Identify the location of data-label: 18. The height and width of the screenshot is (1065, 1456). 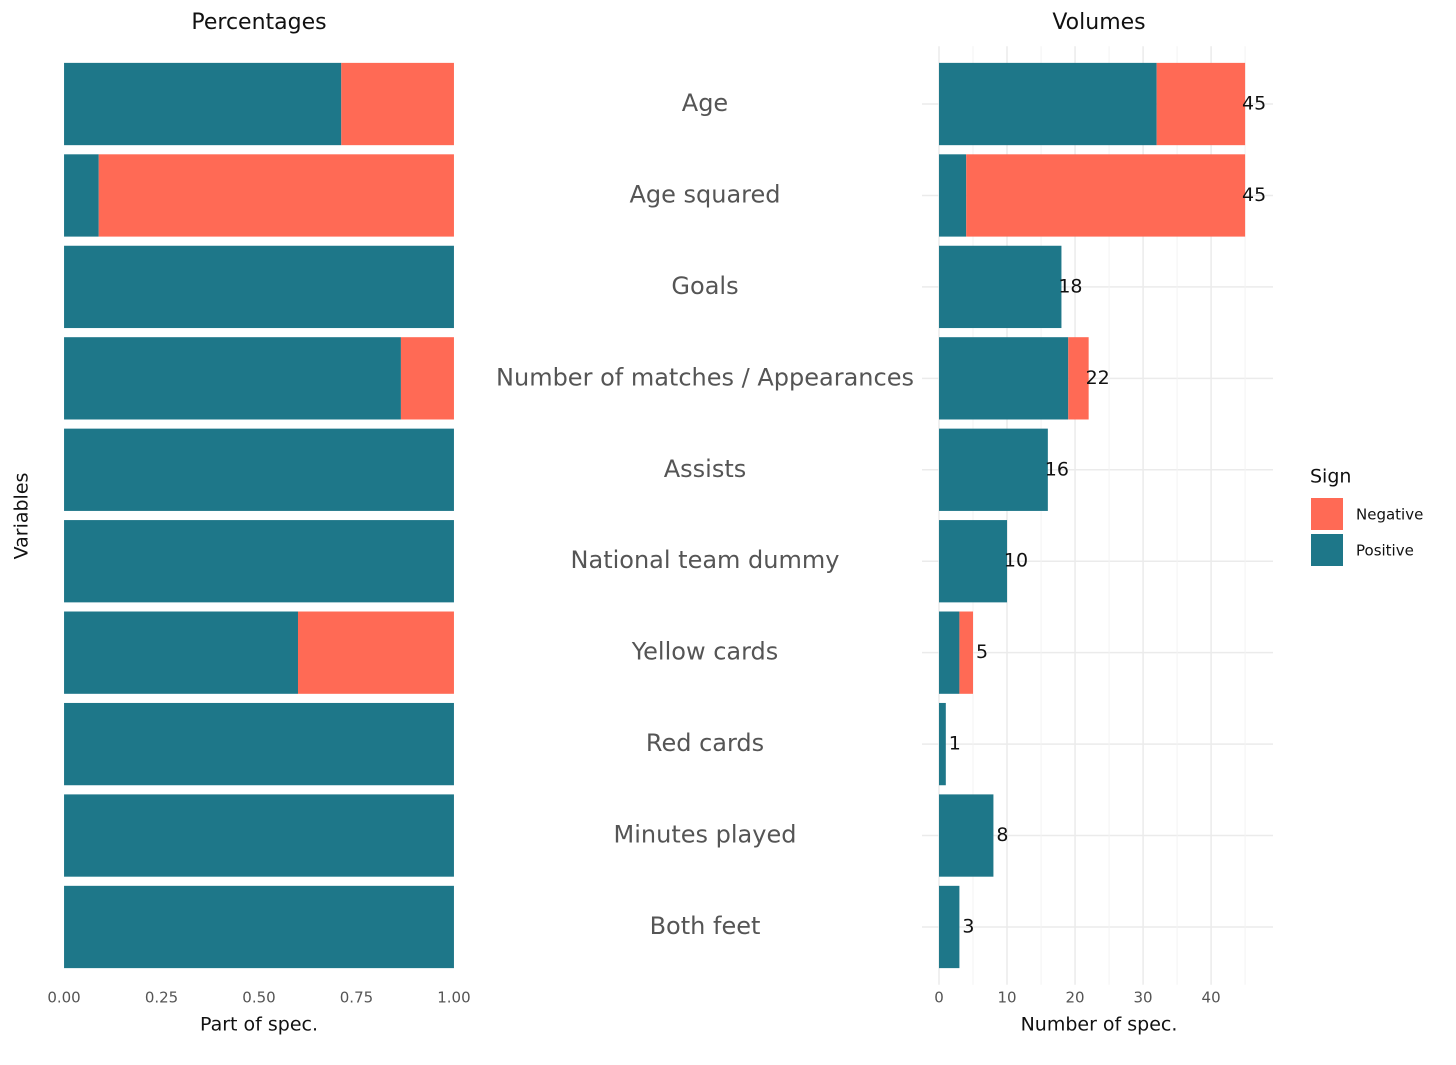
(1070, 286).